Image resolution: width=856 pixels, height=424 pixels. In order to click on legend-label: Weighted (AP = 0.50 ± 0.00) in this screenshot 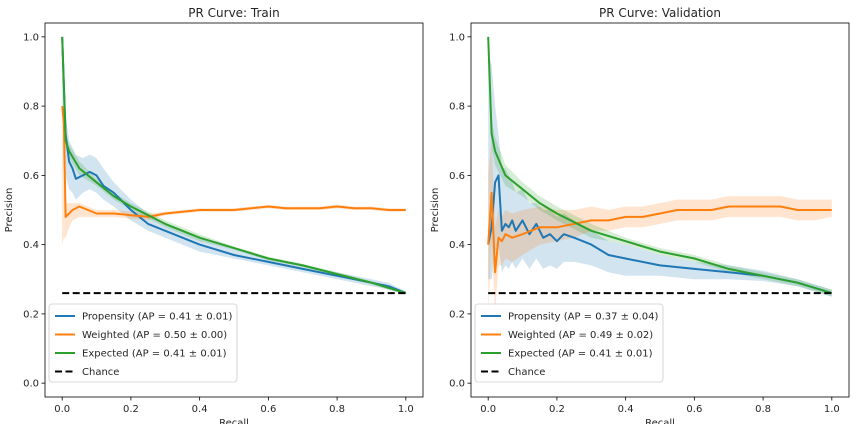, I will do `click(154, 335)`.